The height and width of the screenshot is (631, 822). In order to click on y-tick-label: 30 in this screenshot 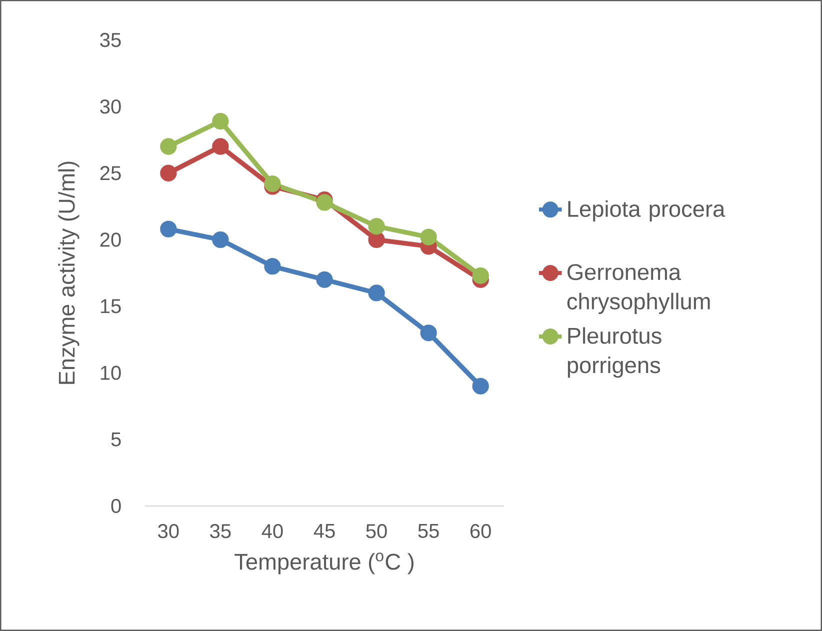, I will do `click(110, 106)`.